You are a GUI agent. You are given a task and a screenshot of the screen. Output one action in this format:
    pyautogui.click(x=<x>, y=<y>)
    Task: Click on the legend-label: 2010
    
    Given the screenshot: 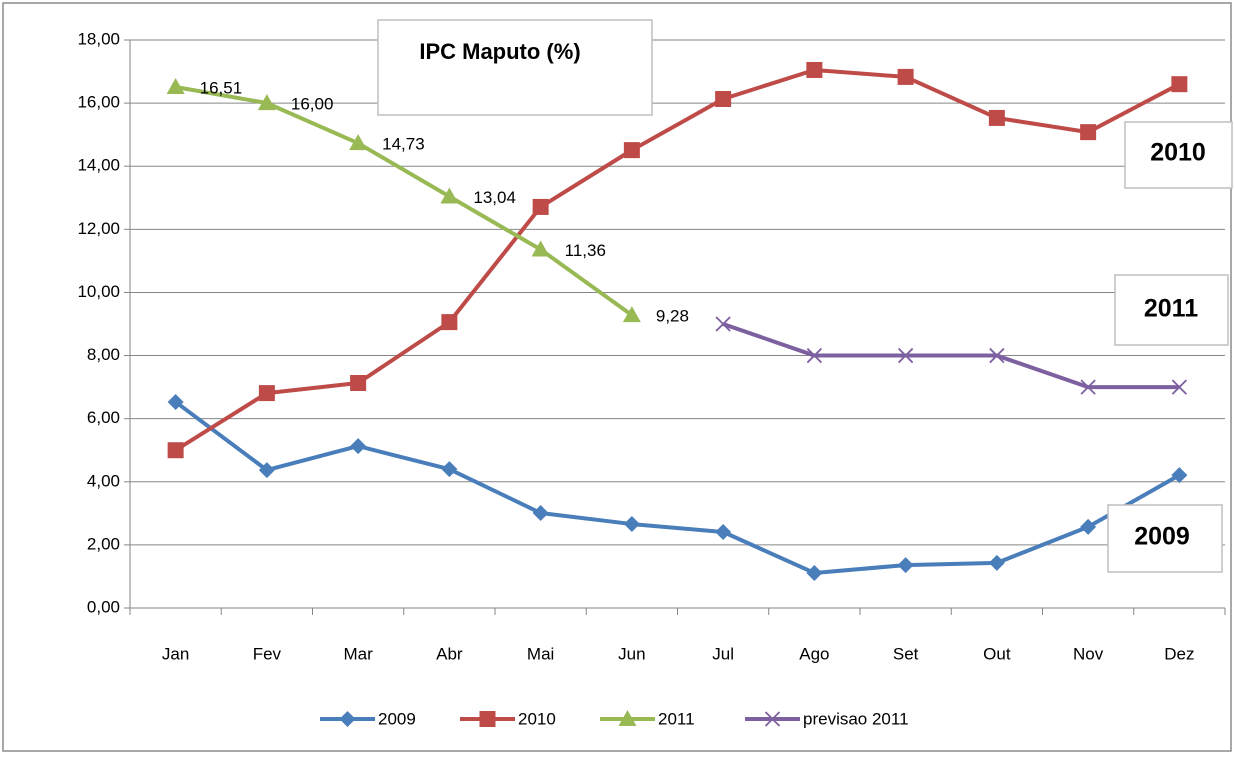 What is the action you would take?
    pyautogui.click(x=537, y=718)
    